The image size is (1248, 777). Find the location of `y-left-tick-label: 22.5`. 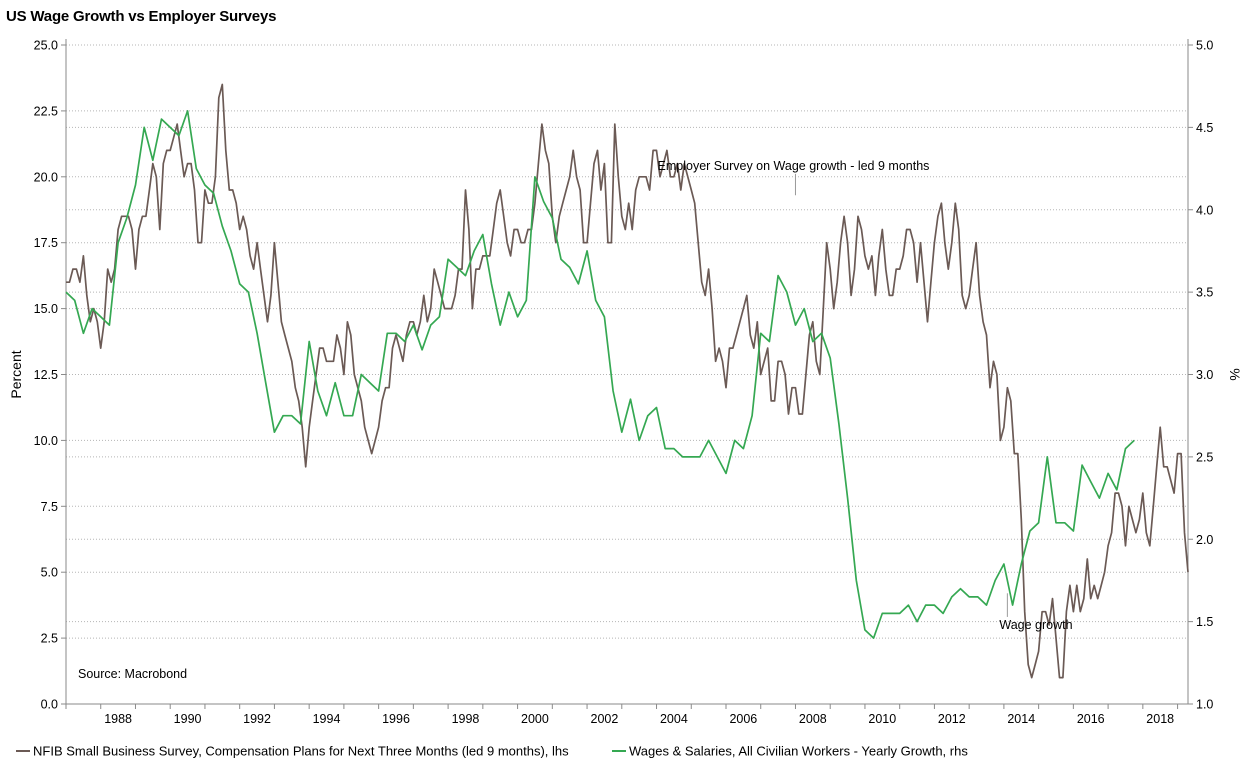

y-left-tick-label: 22.5 is located at coordinates (46, 111).